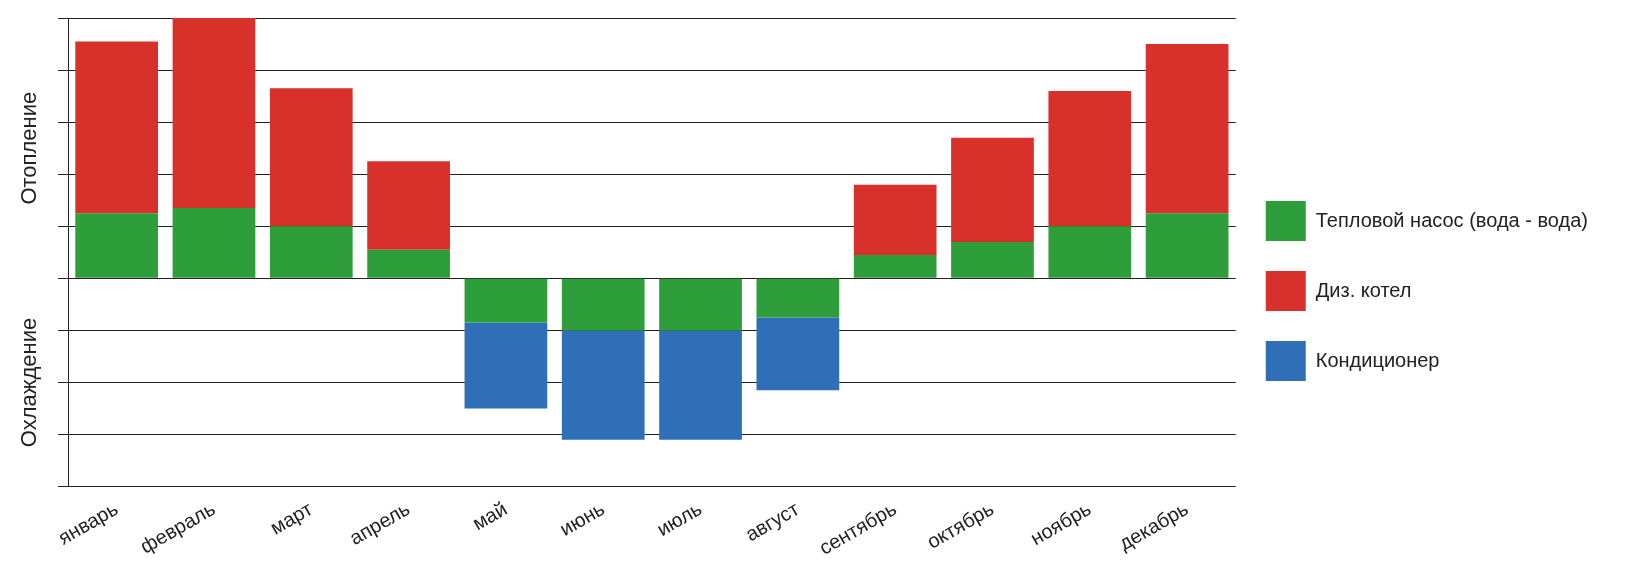  I want to click on x-tick-label: июнь, so click(581, 519).